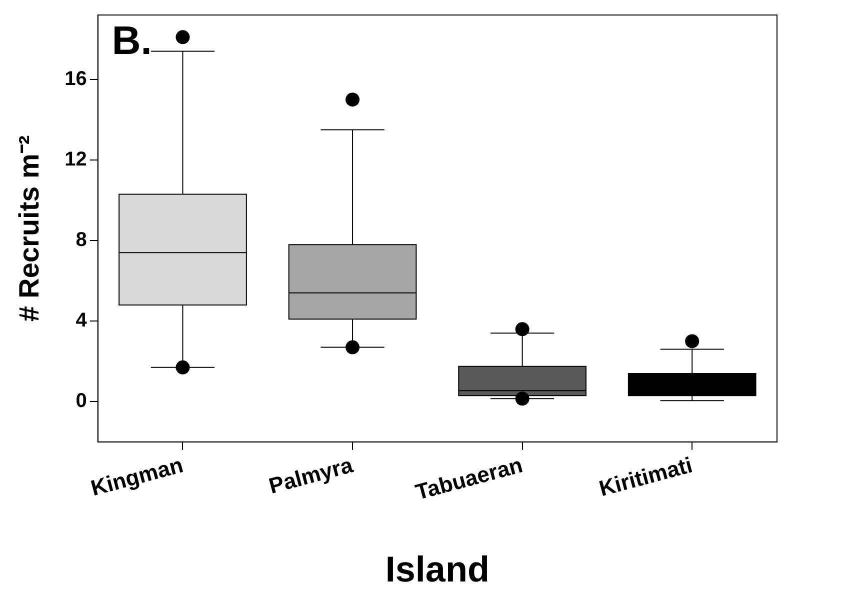 The image size is (843, 605). I want to click on y-tick-label: 0, so click(81, 401).